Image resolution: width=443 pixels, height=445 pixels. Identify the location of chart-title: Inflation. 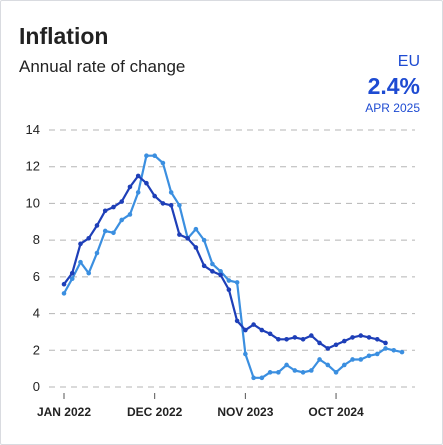
(64, 36).